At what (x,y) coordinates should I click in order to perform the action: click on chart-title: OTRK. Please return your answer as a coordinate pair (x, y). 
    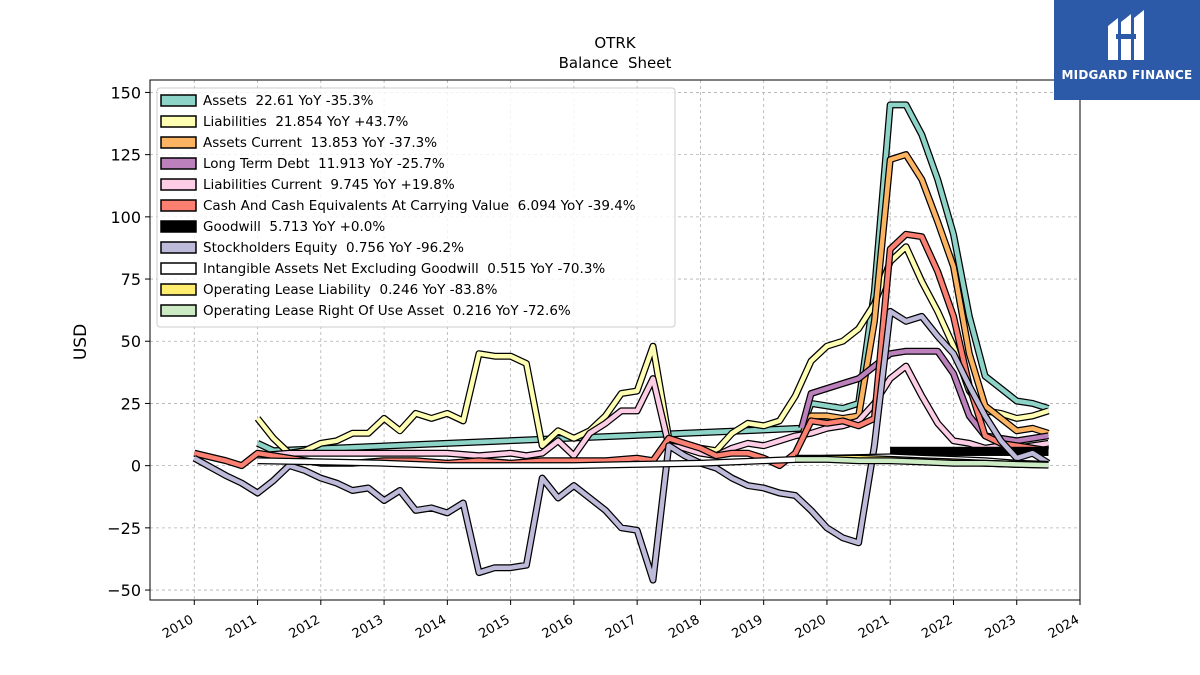
    Looking at the image, I should click on (615, 43).